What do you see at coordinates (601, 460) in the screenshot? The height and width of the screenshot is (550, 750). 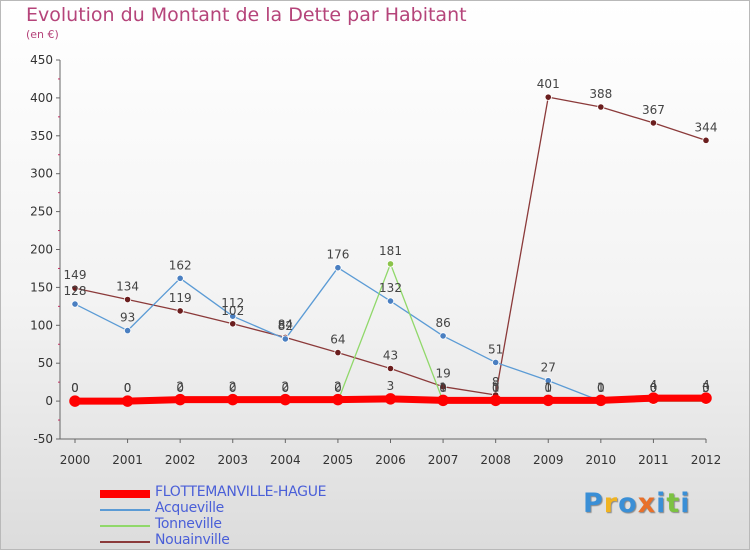 I see `x-tick-label: 2010` at bounding box center [601, 460].